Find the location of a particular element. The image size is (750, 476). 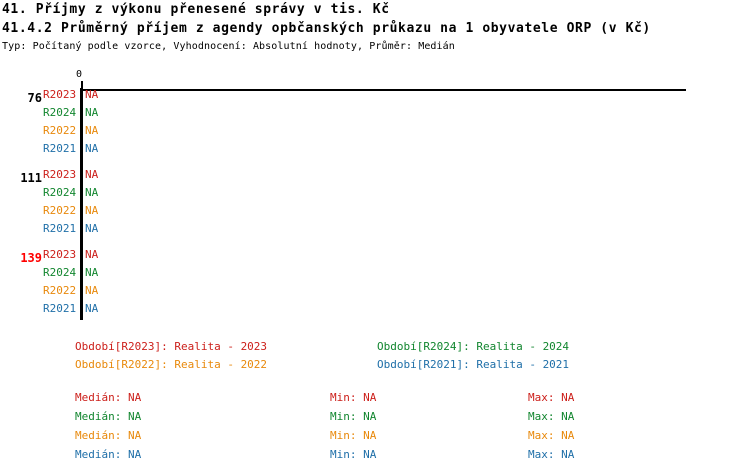

group-total-label: 111 is located at coordinates (31, 178).